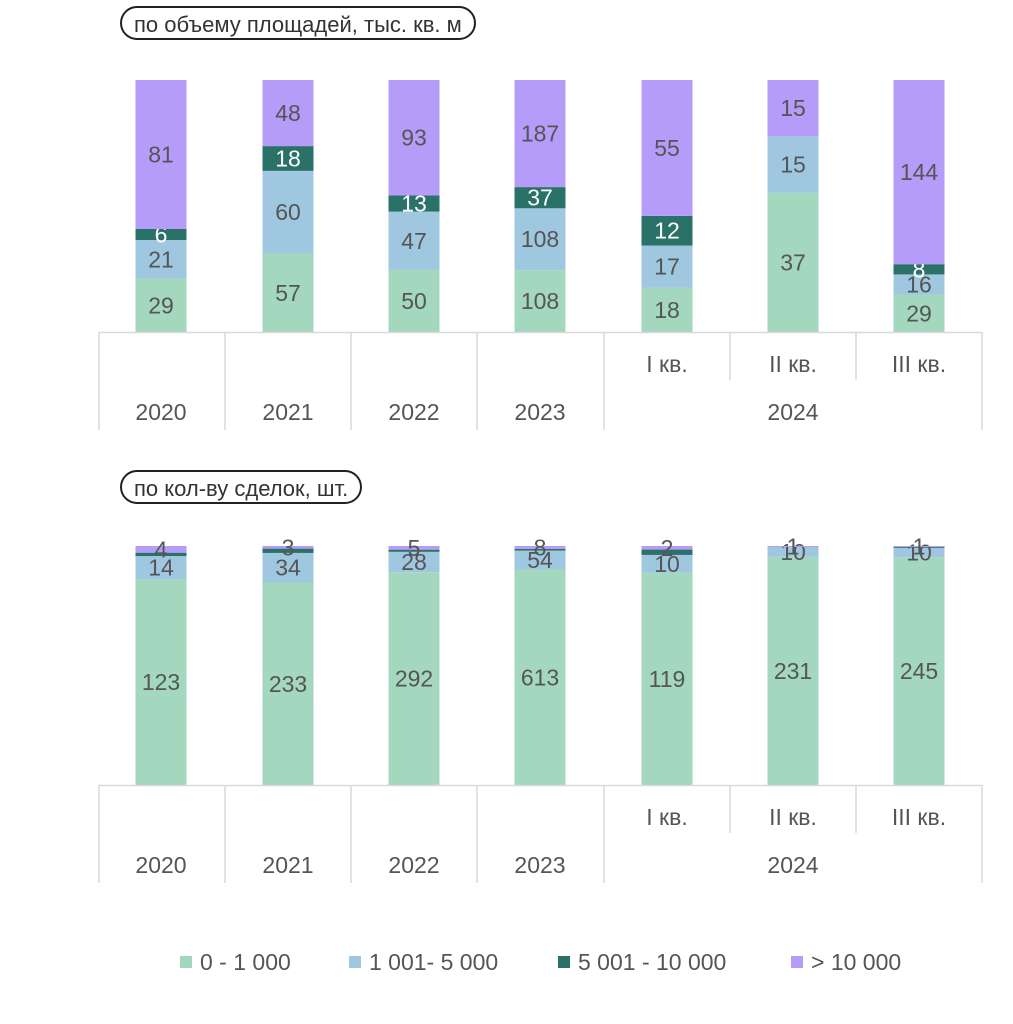 The width and height of the screenshot is (1013, 1024). What do you see at coordinates (919, 817) in the screenshot?
I see `chart-2-tick-label-6: III кв.` at bounding box center [919, 817].